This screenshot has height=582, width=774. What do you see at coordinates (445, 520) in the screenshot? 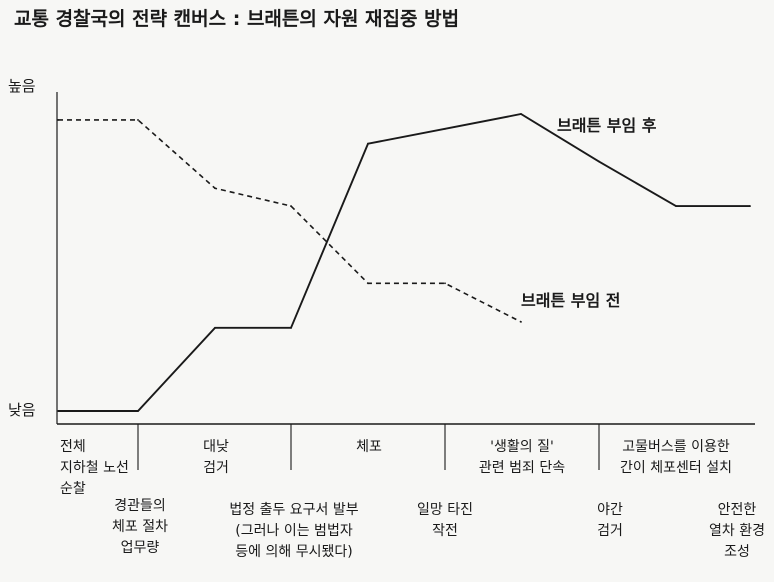
I see `category-label-6: 일망 타진 작전` at bounding box center [445, 520].